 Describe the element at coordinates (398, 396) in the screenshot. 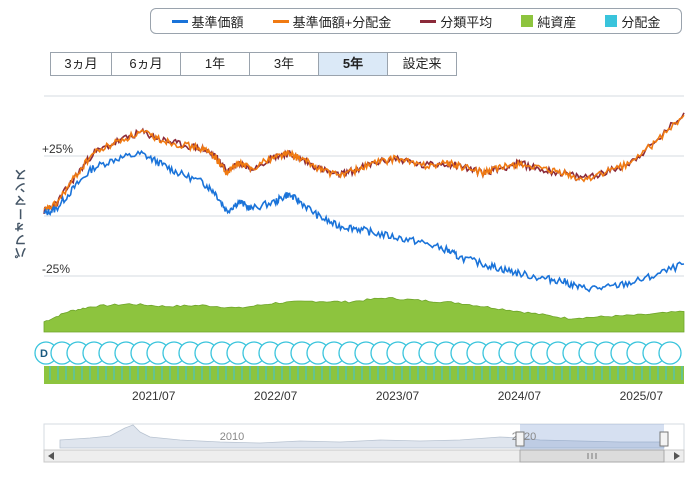

I see `x-tick-label: 2023/07` at that location.